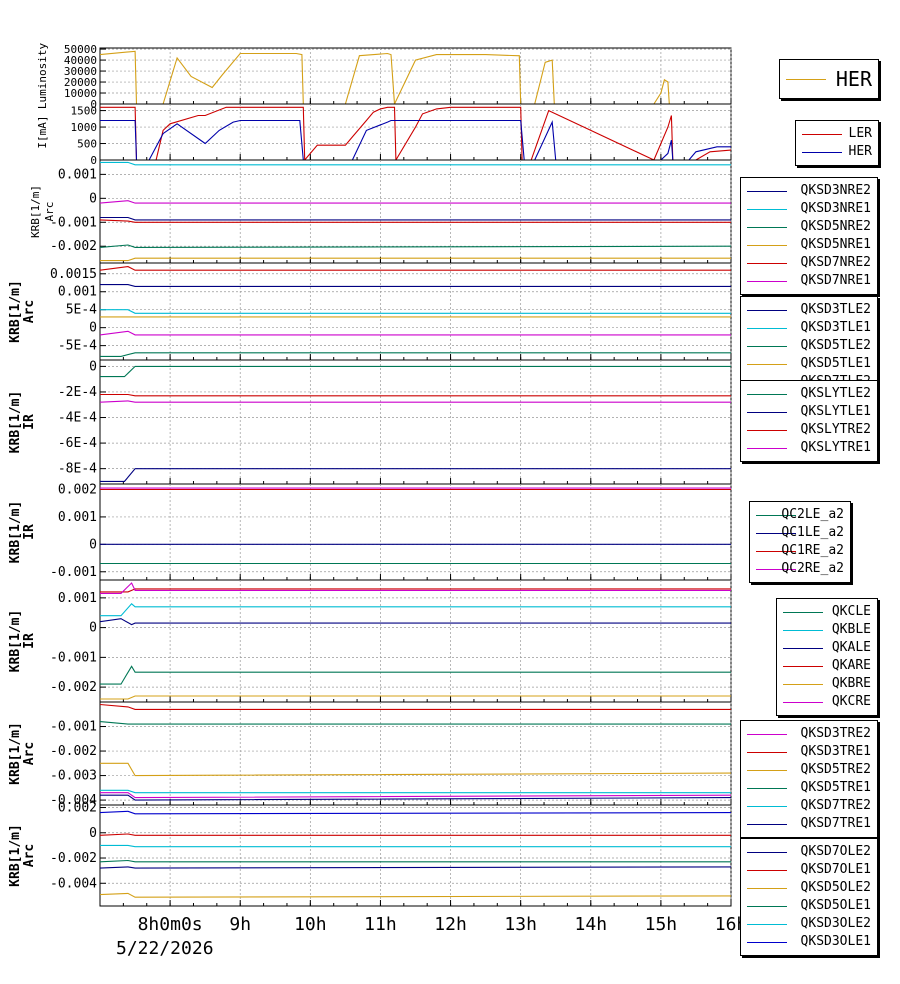 The width and height of the screenshot is (900, 984). Describe the element at coordinates (827, 702) in the screenshot. I see `legend-entry: QKCRE` at that location.